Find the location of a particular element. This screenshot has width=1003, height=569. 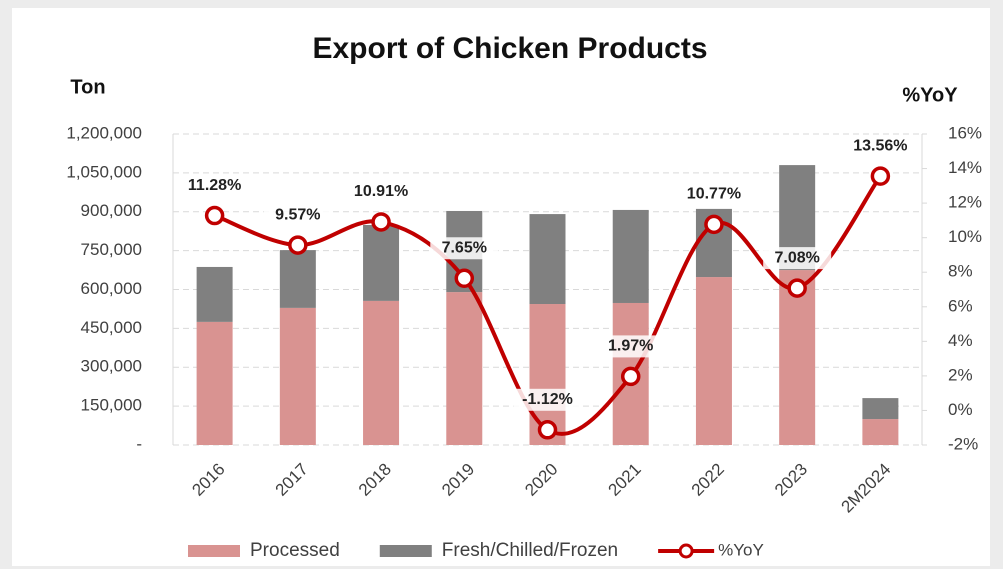

chart-title: Export of Chicken Products is located at coordinates (509, 48).